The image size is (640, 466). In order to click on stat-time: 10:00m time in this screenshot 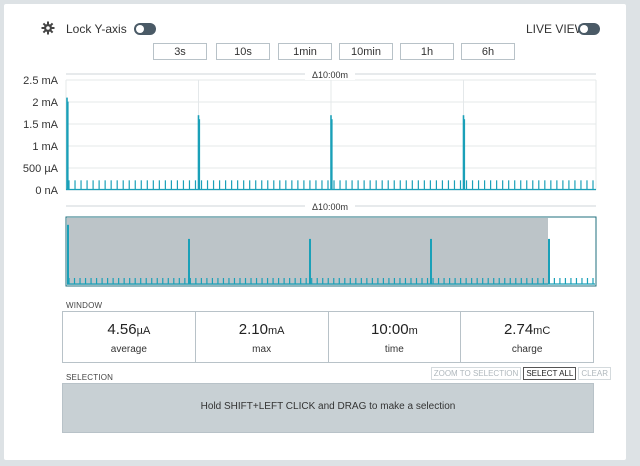, I will do `click(395, 337)`.